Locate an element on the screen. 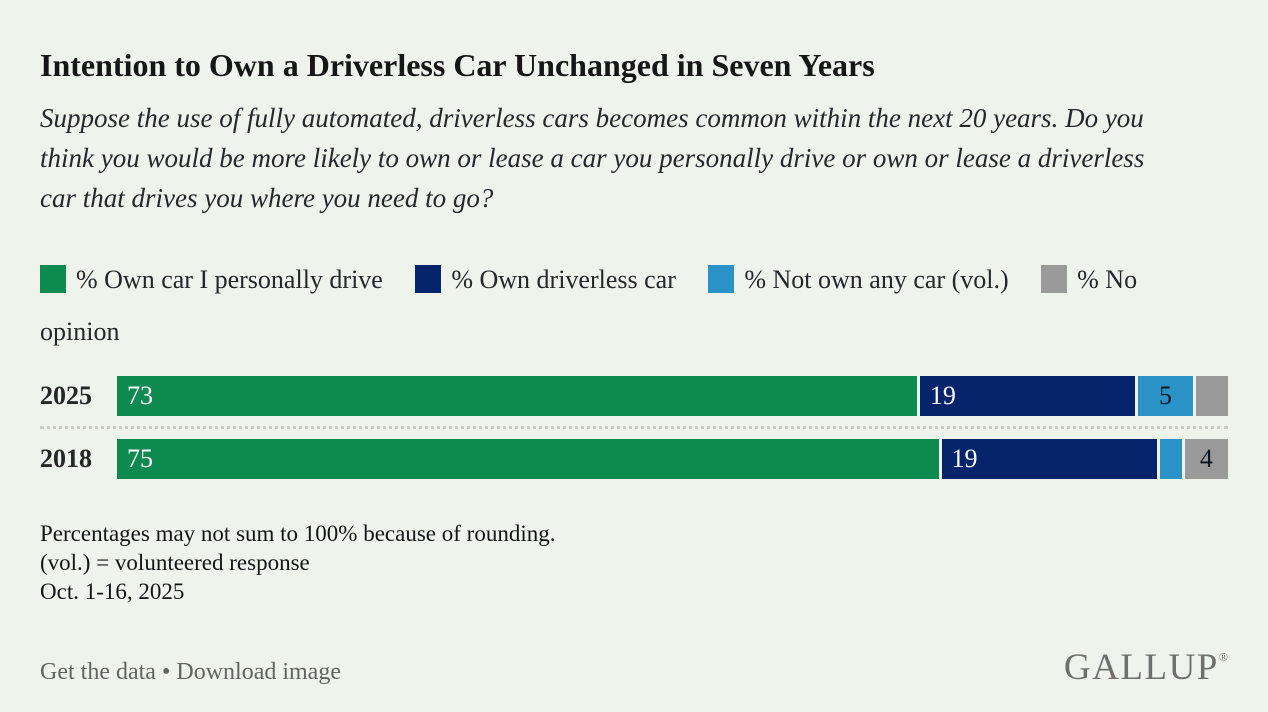  legend-label: % No opinion is located at coordinates (589, 305).